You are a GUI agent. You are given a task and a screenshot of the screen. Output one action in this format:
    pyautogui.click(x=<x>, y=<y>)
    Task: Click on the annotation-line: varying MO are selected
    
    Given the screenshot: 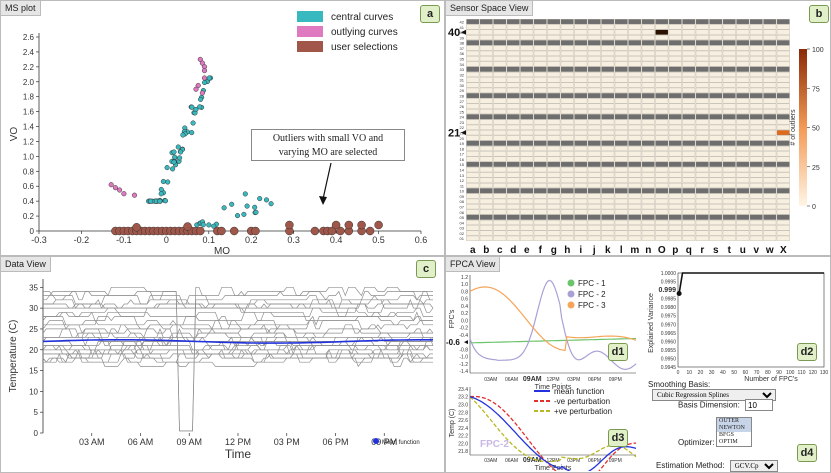 What is the action you would take?
    pyautogui.click(x=328, y=152)
    